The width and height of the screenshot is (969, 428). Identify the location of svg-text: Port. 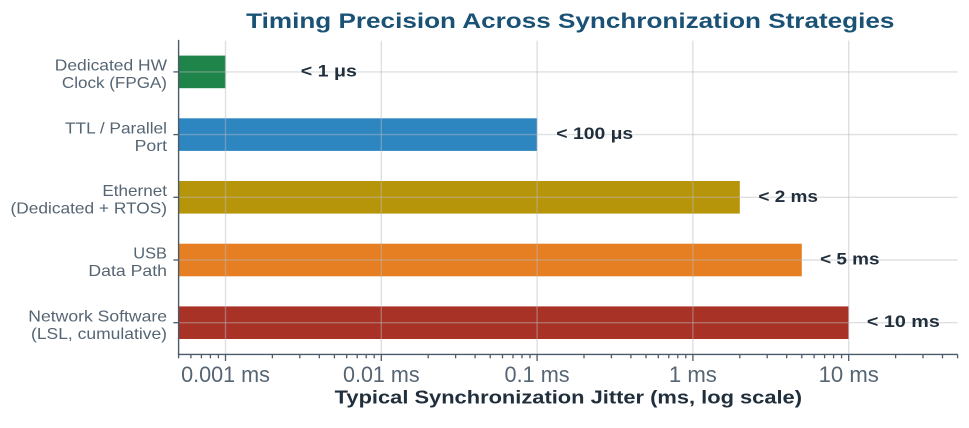
(151, 146).